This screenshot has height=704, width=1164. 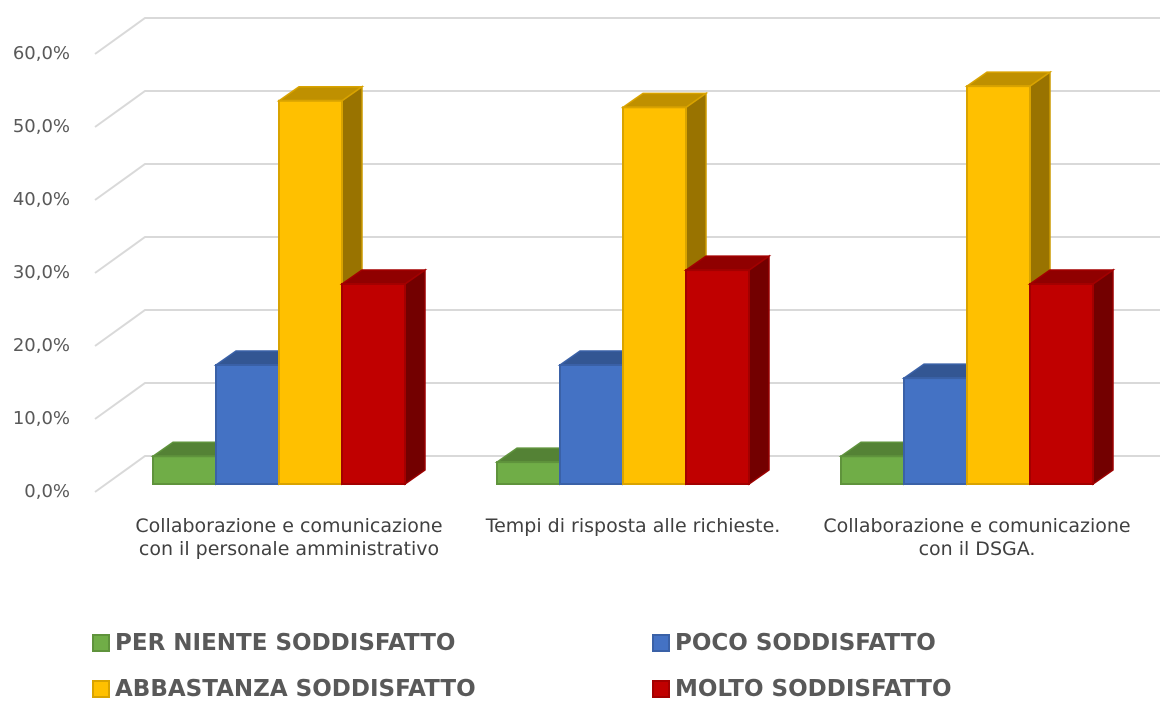 I want to click on legend-item: POCO SODDISFATTO, so click(x=794, y=643).